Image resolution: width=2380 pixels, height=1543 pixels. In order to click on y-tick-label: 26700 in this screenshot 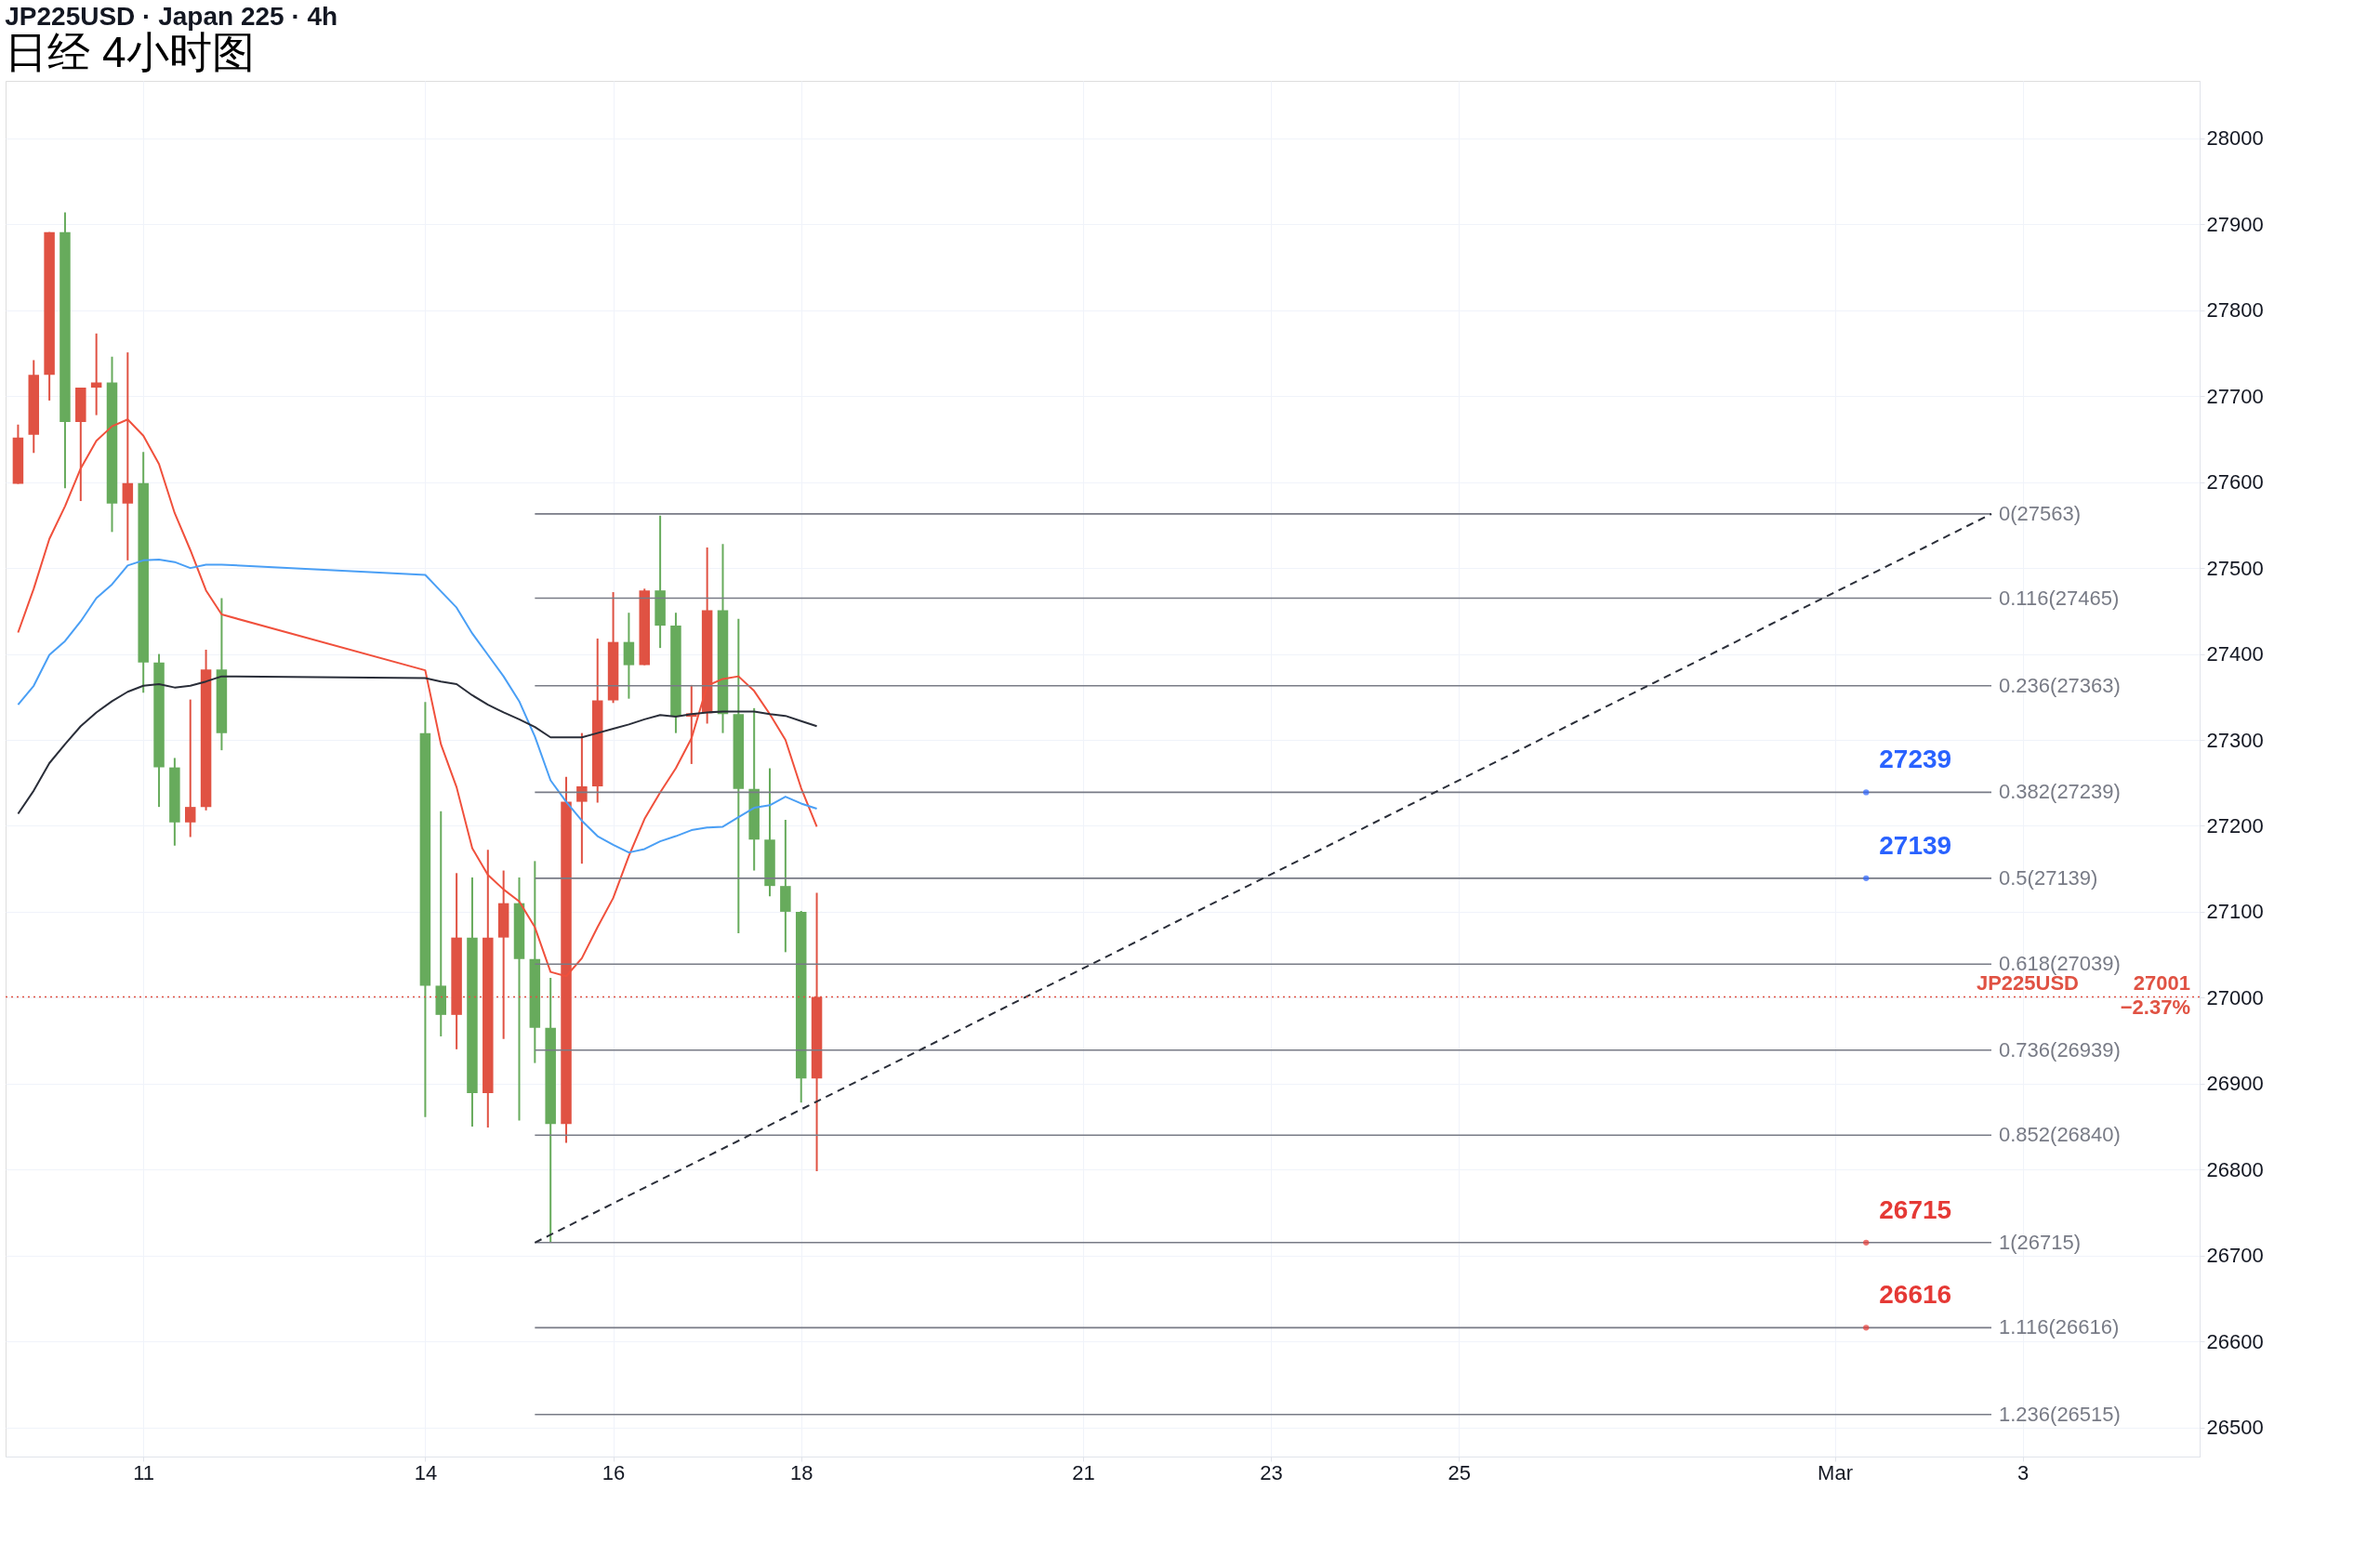, I will do `click(2235, 1256)`.